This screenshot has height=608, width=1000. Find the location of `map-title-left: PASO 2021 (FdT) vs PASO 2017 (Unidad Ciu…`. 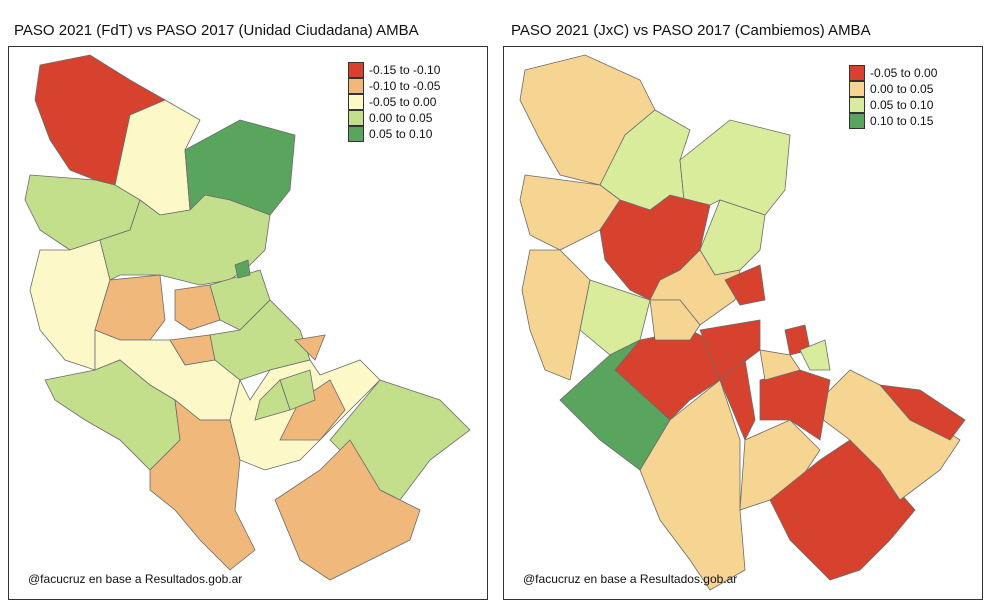

map-title-left: PASO 2021 (FdT) vs PASO 2017 (Unidad Ciu… is located at coordinates (216, 30).